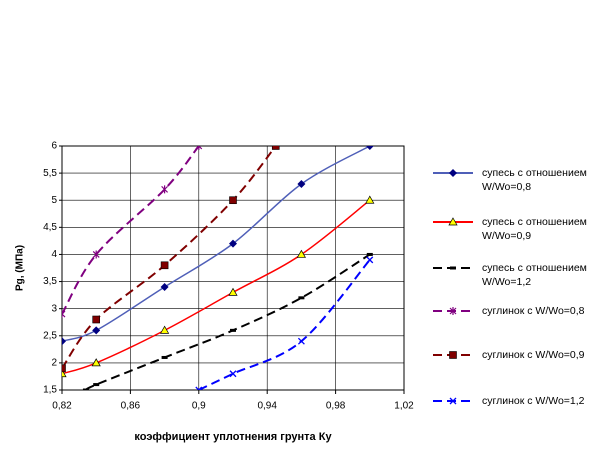  What do you see at coordinates (533, 401) in the screenshot?
I see `legend-label: суглинок с W/Wo=1,2` at bounding box center [533, 401].